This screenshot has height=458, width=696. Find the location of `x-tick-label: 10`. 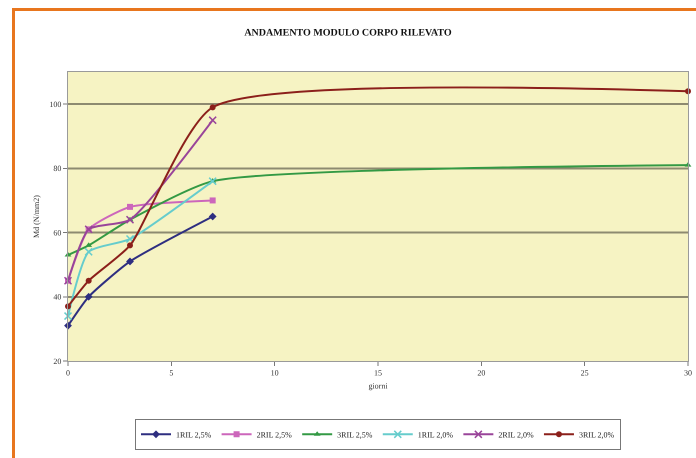

x-tick-label: 10 is located at coordinates (274, 373).